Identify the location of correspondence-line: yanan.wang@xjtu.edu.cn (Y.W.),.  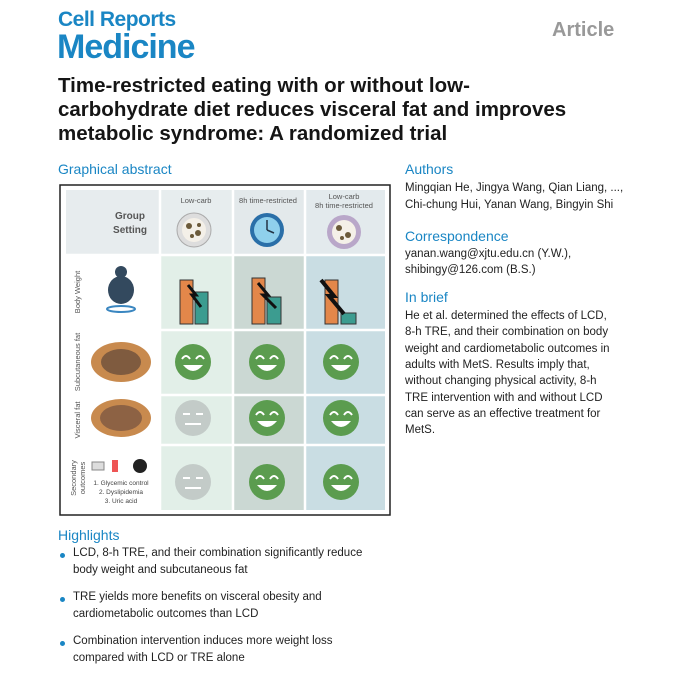
(488, 254).